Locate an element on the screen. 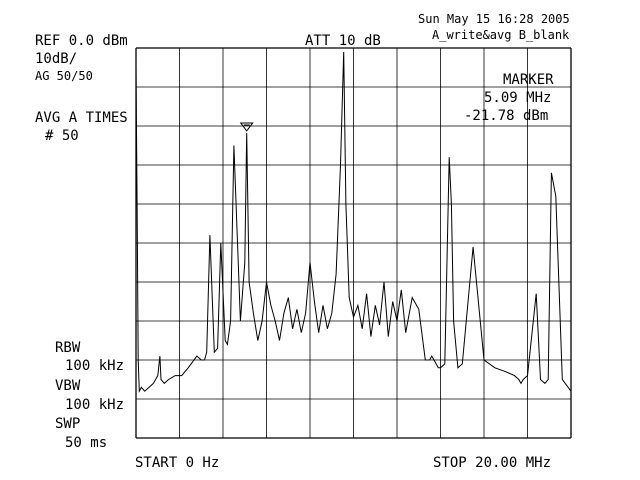 The height and width of the screenshot is (480, 640). average-mode: AVG A TIMES is located at coordinates (81, 118).